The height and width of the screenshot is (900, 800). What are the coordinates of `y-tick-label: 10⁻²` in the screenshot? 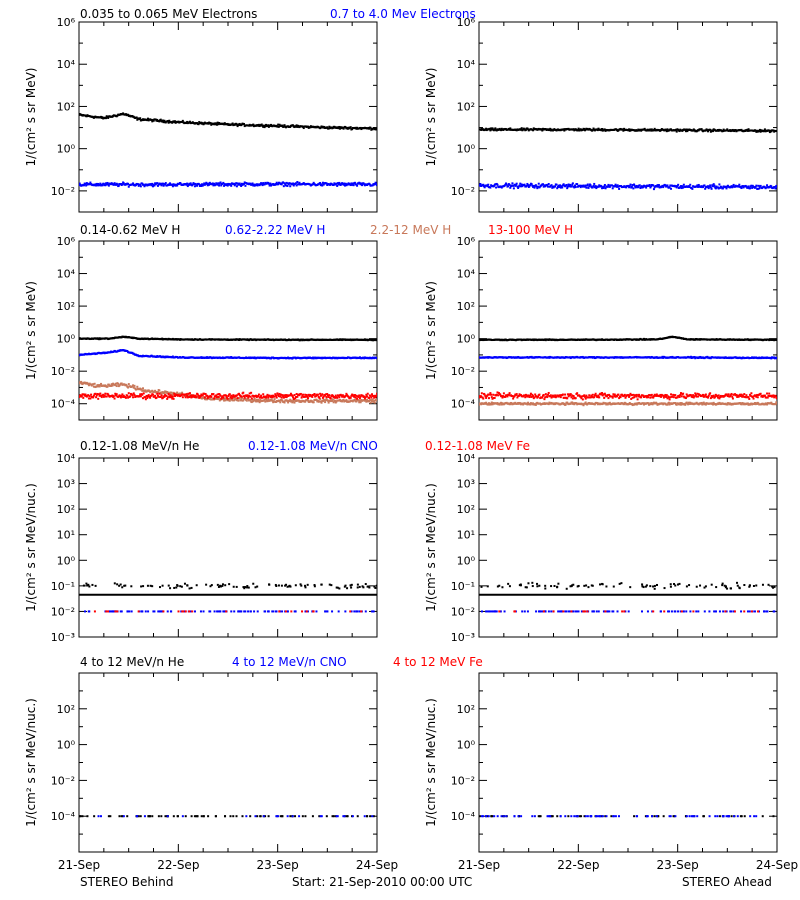 It's located at (463, 191).